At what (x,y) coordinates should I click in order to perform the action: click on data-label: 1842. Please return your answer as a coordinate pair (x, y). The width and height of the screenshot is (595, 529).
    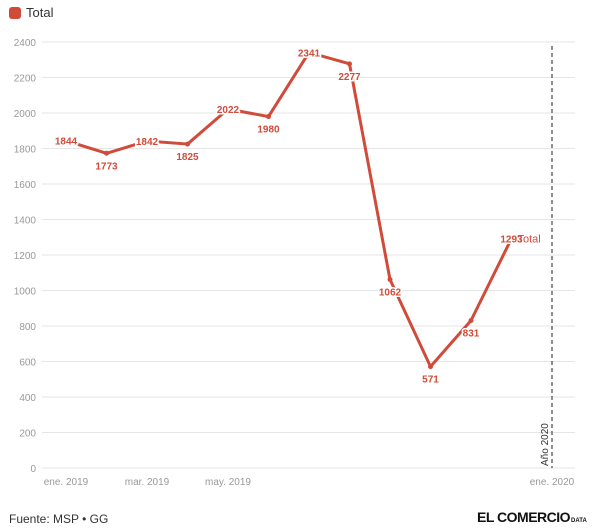
    Looking at the image, I should click on (147, 142).